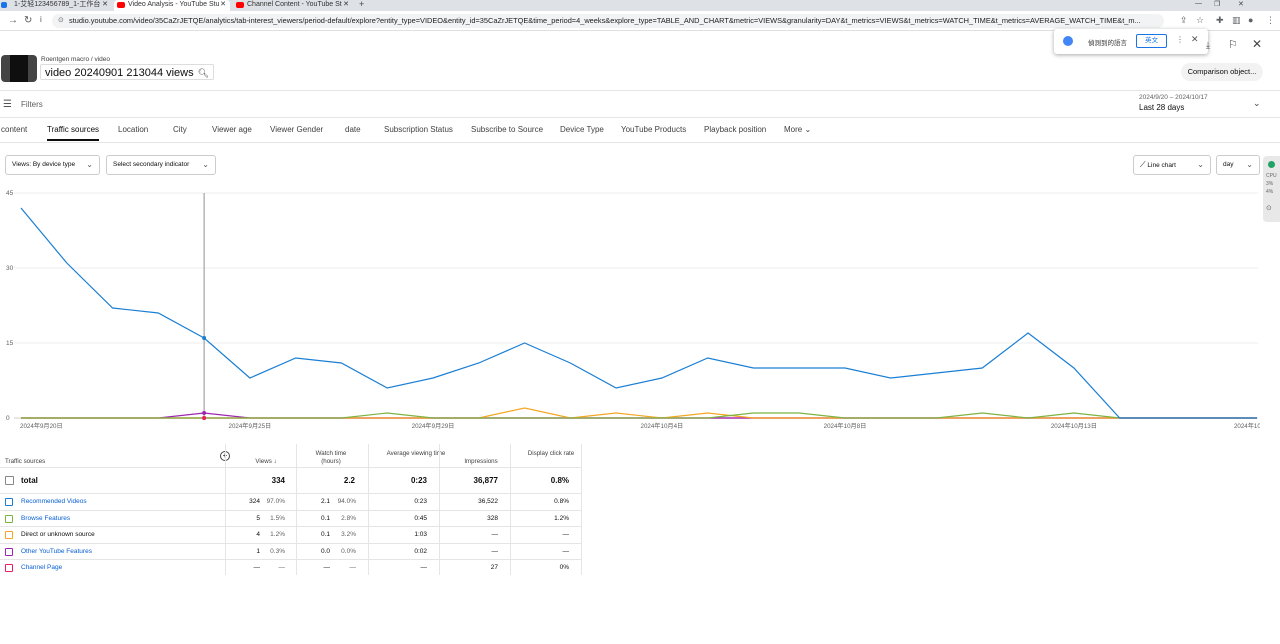 The width and height of the screenshot is (1280, 644). I want to click on filter-icon: ☰, so click(7, 104).